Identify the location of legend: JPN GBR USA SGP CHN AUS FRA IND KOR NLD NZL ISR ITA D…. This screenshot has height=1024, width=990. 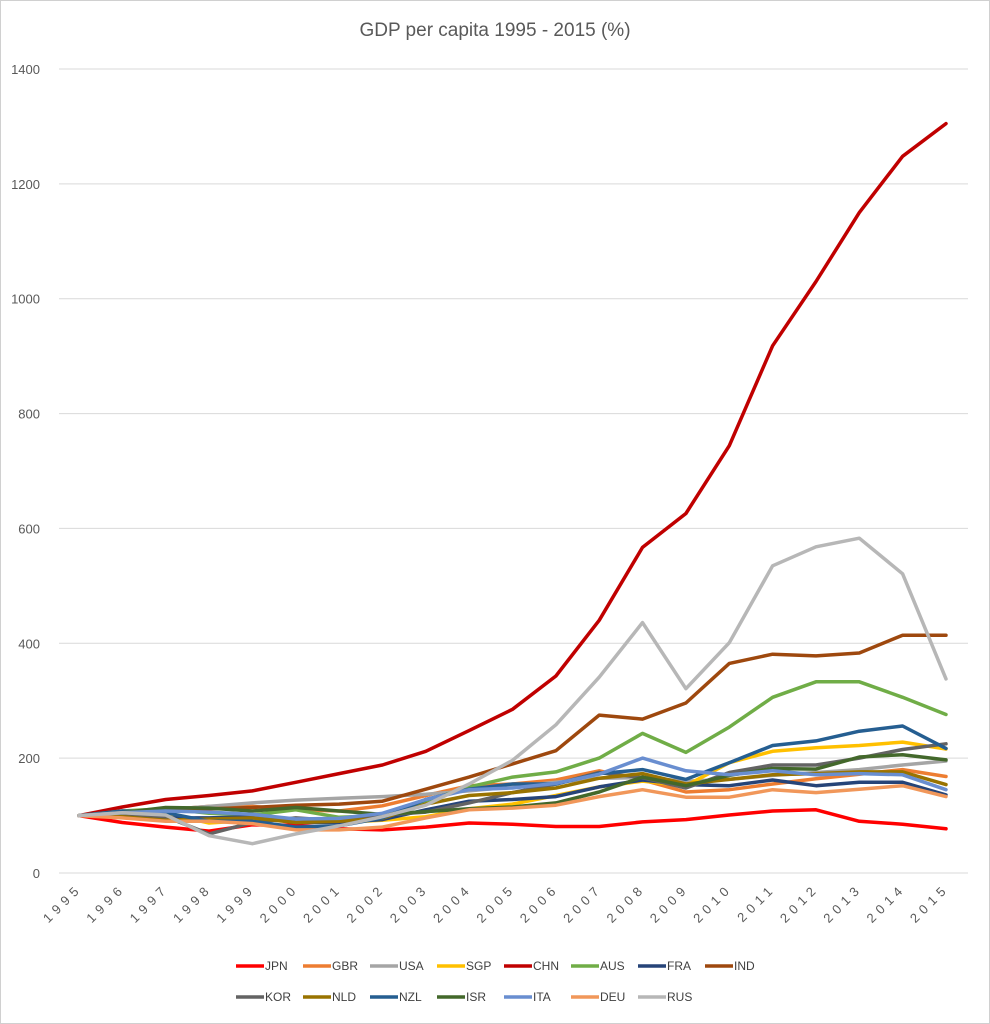
(495, 981).